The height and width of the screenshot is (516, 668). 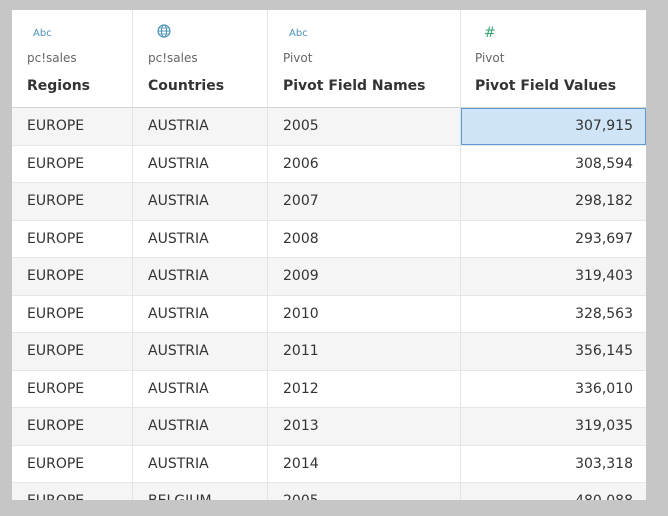 I want to click on cell-pivot-field-name: 2008, so click(x=364, y=238).